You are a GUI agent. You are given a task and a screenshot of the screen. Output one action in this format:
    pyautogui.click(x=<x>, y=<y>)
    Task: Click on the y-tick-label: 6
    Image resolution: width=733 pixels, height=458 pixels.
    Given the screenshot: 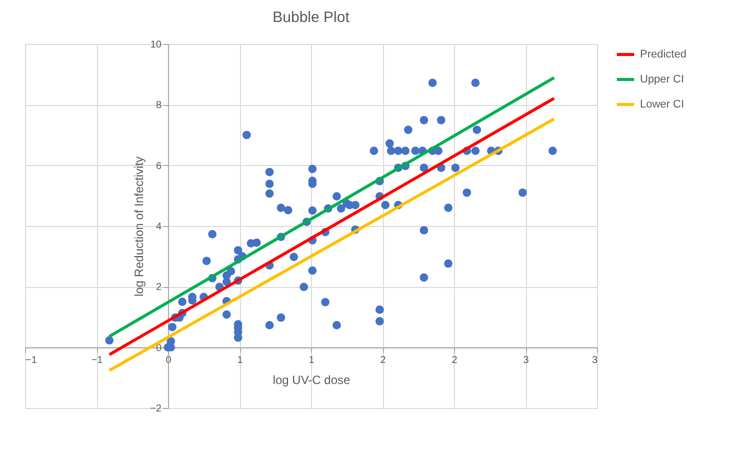 What is the action you would take?
    pyautogui.click(x=159, y=166)
    